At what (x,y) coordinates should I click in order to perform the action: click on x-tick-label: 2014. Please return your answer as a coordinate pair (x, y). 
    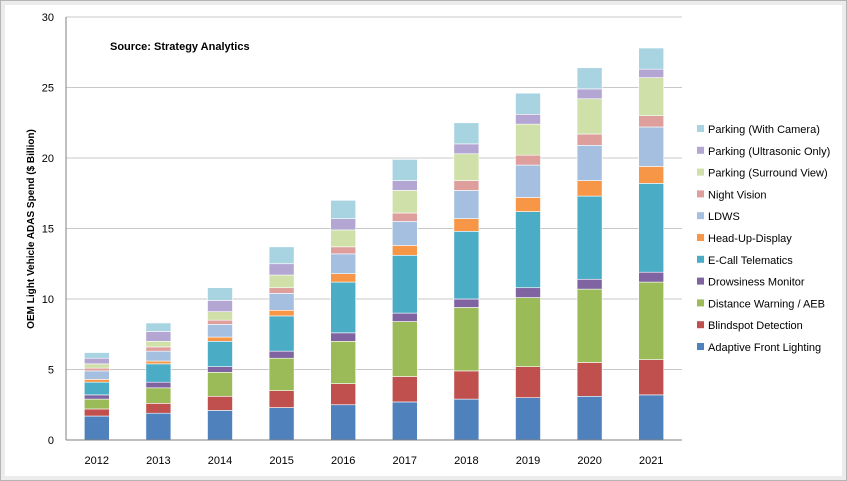
    Looking at the image, I should click on (220, 461).